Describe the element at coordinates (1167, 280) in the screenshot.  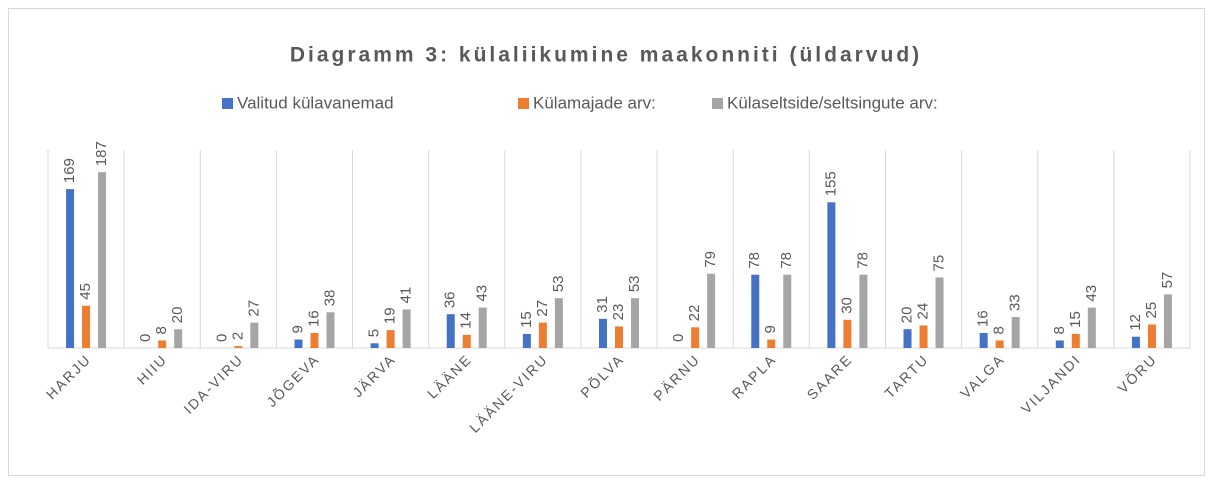
I see `data-label: 57` at that location.